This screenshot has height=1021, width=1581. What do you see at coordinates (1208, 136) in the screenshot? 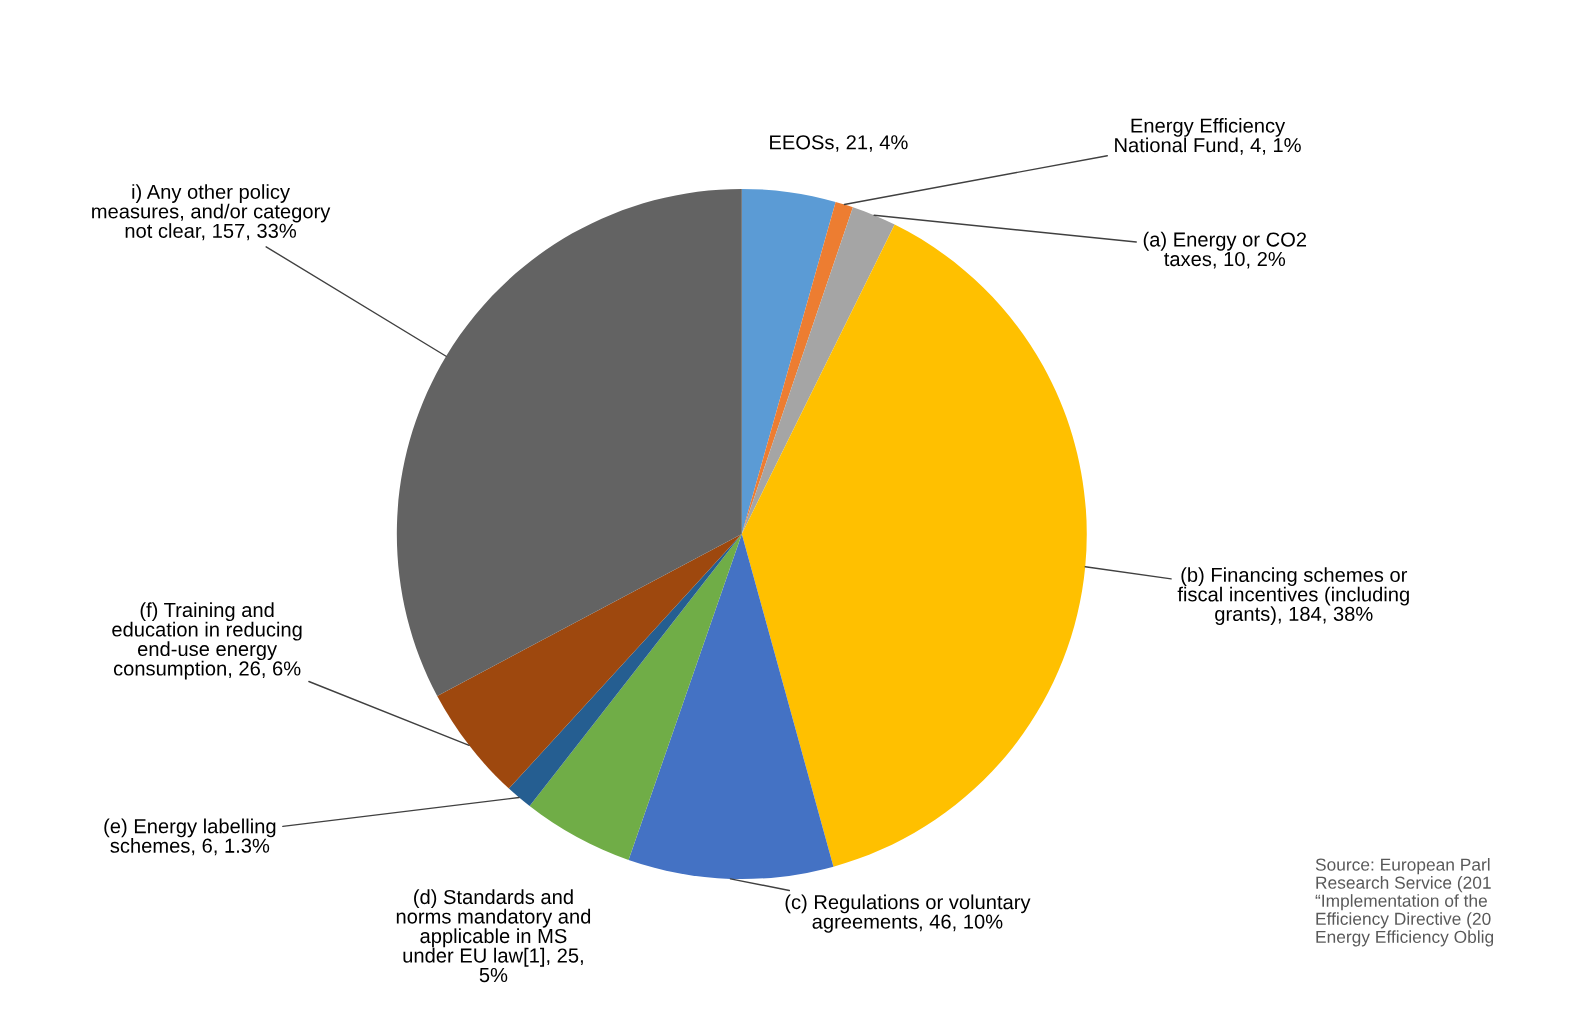
I see `slice-label: Energy Efficiency National Fund, 4, 1%` at bounding box center [1208, 136].